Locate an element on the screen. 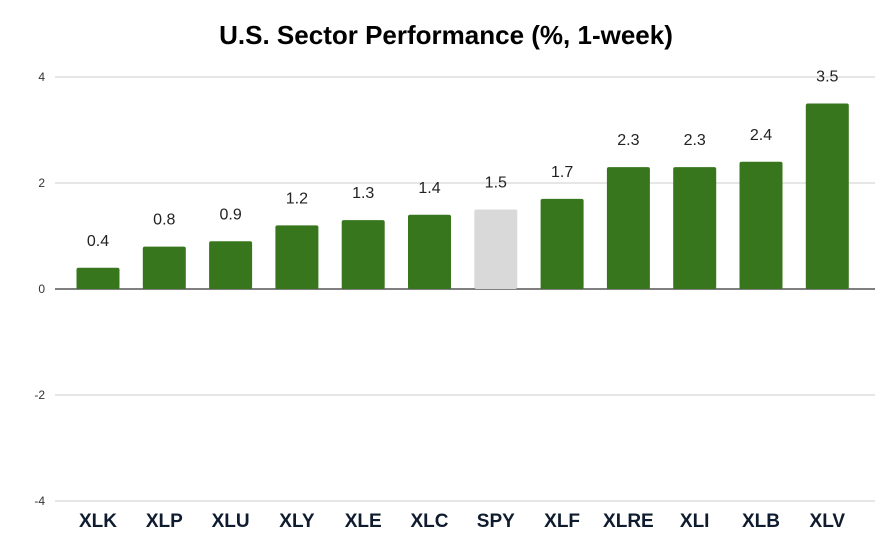 This screenshot has height=551, width=892. data-label-xlu: 0.9 is located at coordinates (230, 214).